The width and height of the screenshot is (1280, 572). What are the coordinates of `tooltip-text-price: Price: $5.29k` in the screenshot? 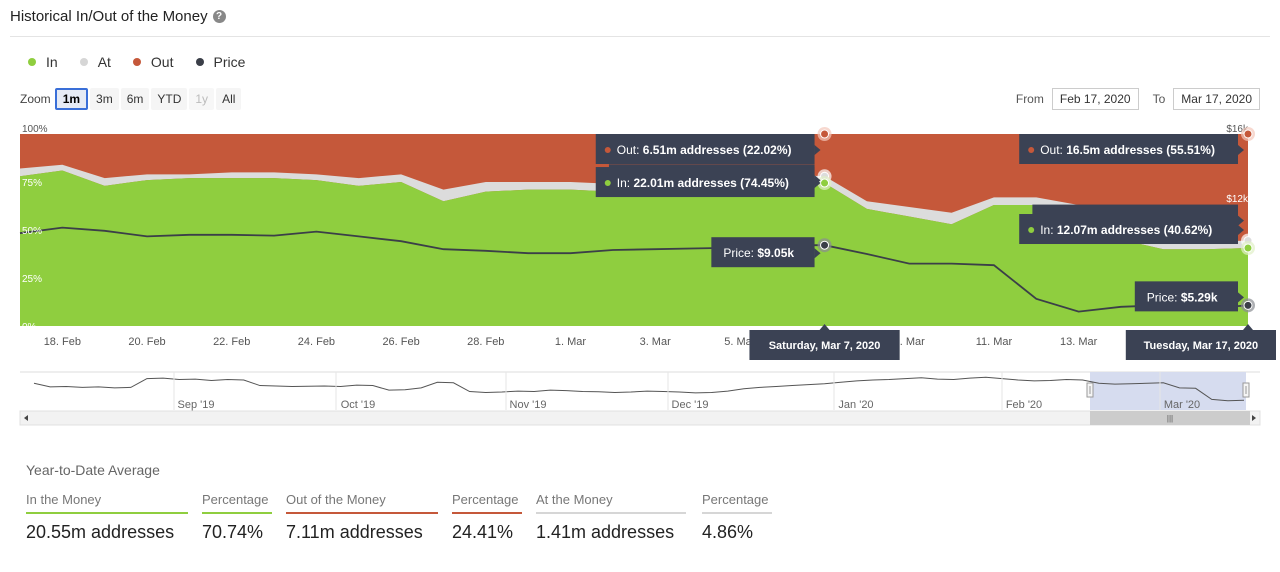 It's located at (1182, 297).